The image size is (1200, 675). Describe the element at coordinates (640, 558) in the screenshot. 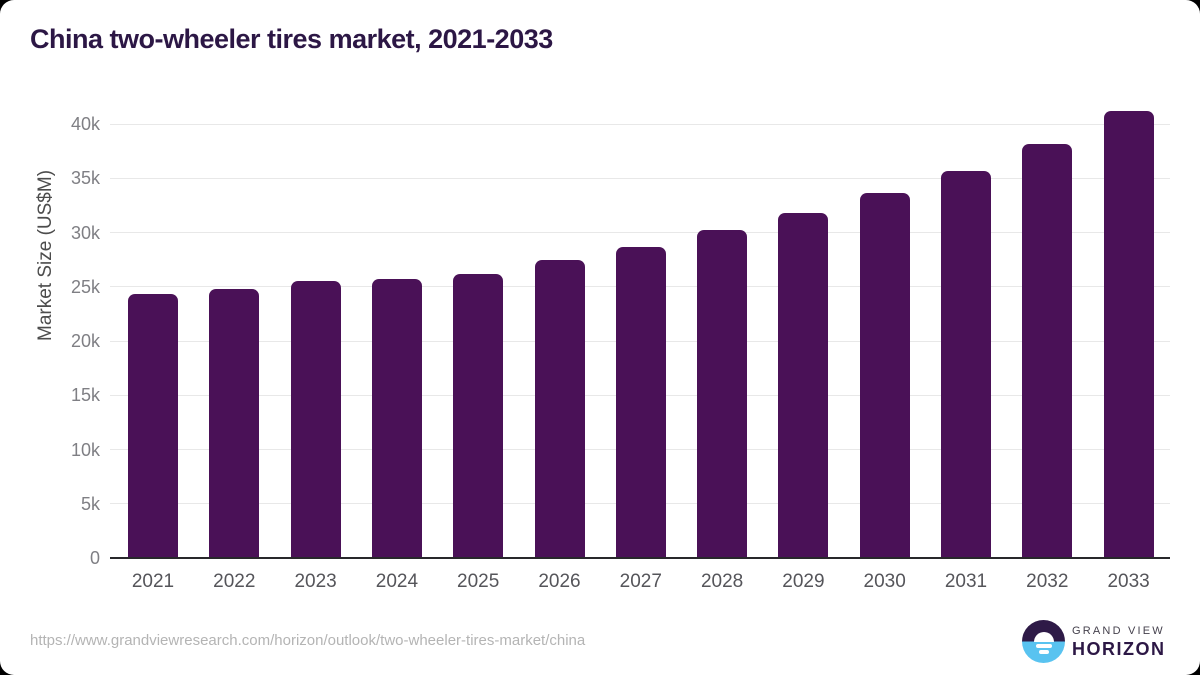

I see `x-axis-line` at that location.